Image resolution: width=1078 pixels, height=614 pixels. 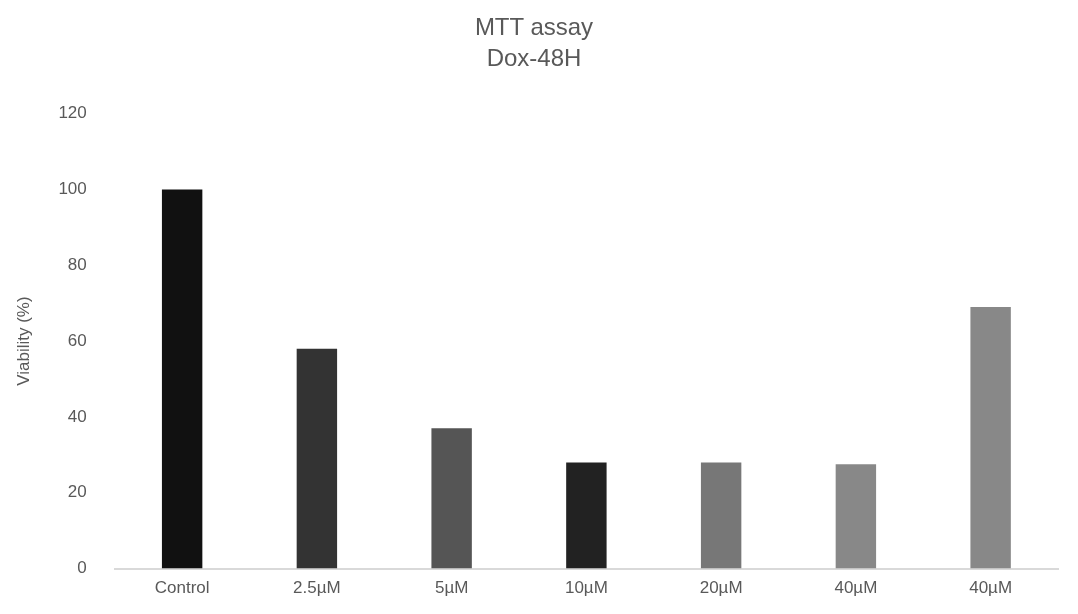 What do you see at coordinates (182, 588) in the screenshot?
I see `x-tick-label: Control` at bounding box center [182, 588].